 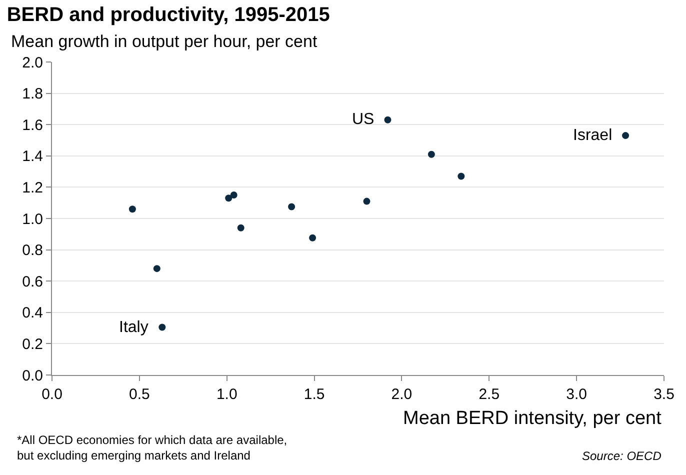 I want to click on y-tick-label: 1.8, so click(x=32, y=94).